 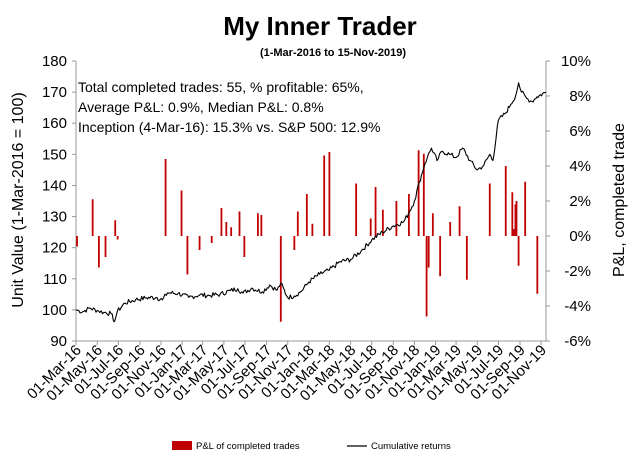 I want to click on left-tick-label: 130, so click(x=54, y=217).